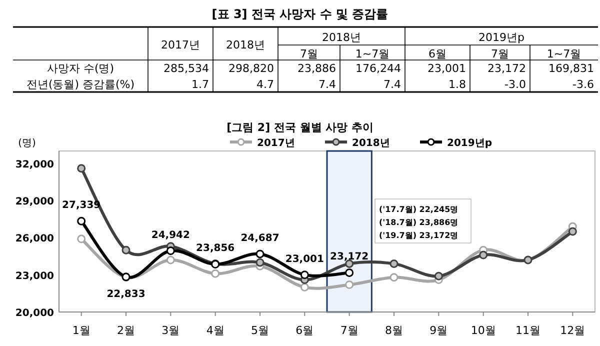 This screenshot has width=600, height=346. I want to click on x-tick-label: 1월, so click(81, 330).